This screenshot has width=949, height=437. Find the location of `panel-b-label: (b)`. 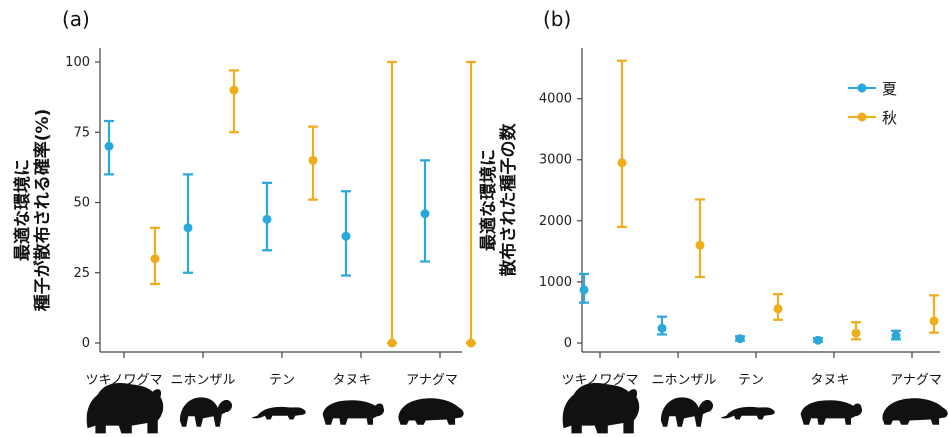

panel-b-label: (b) is located at coordinates (557, 19).